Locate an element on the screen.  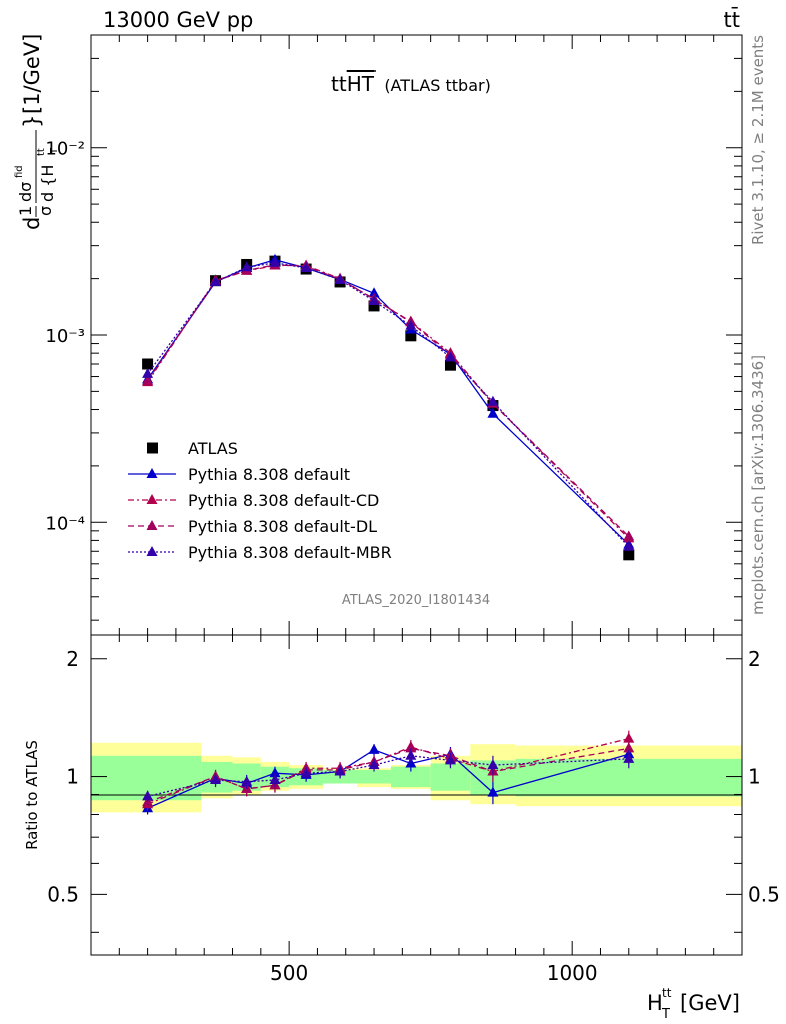
ylabel-T: T is located at coordinates (54, 151).